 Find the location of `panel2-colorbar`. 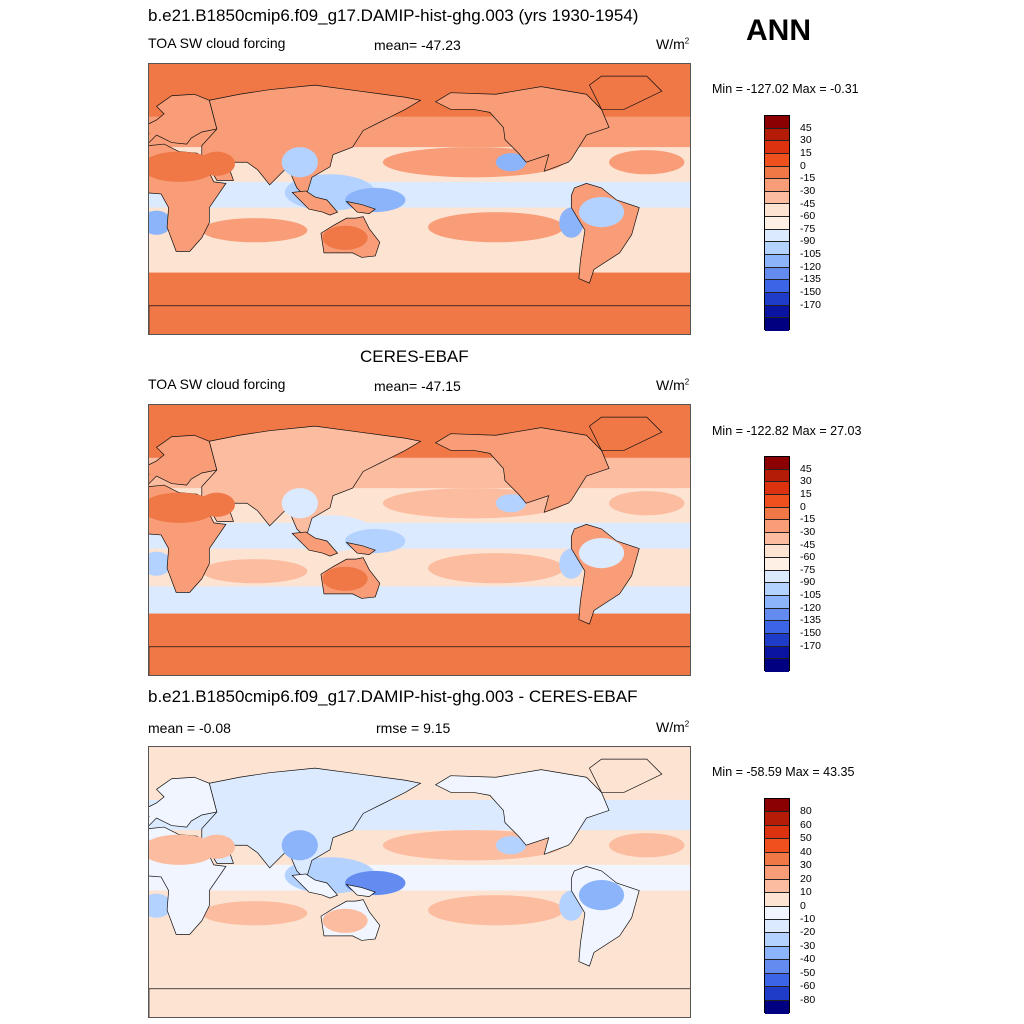

panel2-colorbar is located at coordinates (777, 564).